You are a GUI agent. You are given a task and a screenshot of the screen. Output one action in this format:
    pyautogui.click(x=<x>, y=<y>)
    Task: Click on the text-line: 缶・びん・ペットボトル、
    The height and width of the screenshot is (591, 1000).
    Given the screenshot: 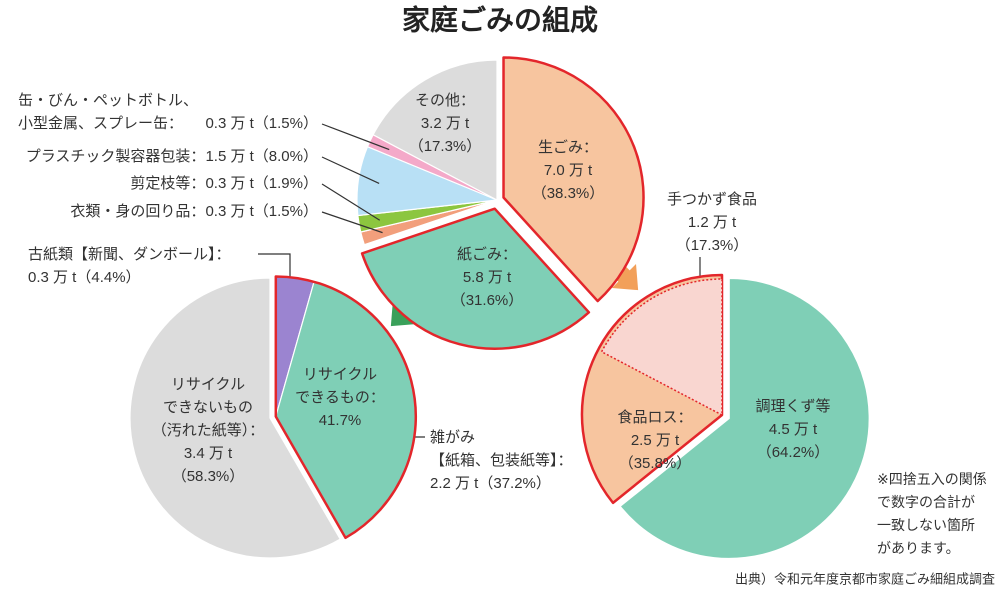 What is the action you would take?
    pyautogui.click(x=108, y=100)
    